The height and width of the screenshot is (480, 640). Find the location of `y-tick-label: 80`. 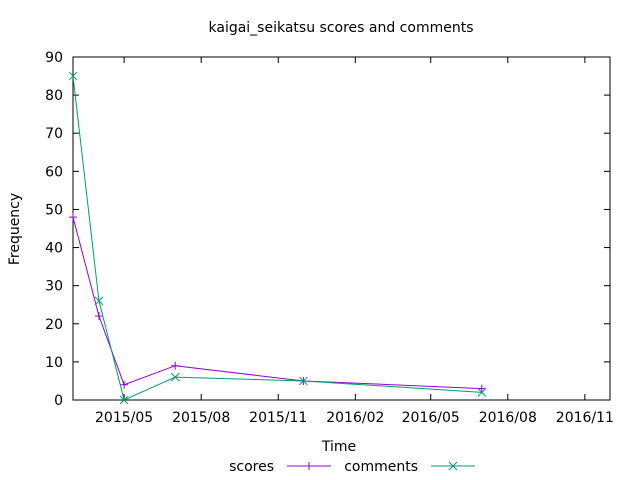

y-tick-label: 80 is located at coordinates (54, 96).